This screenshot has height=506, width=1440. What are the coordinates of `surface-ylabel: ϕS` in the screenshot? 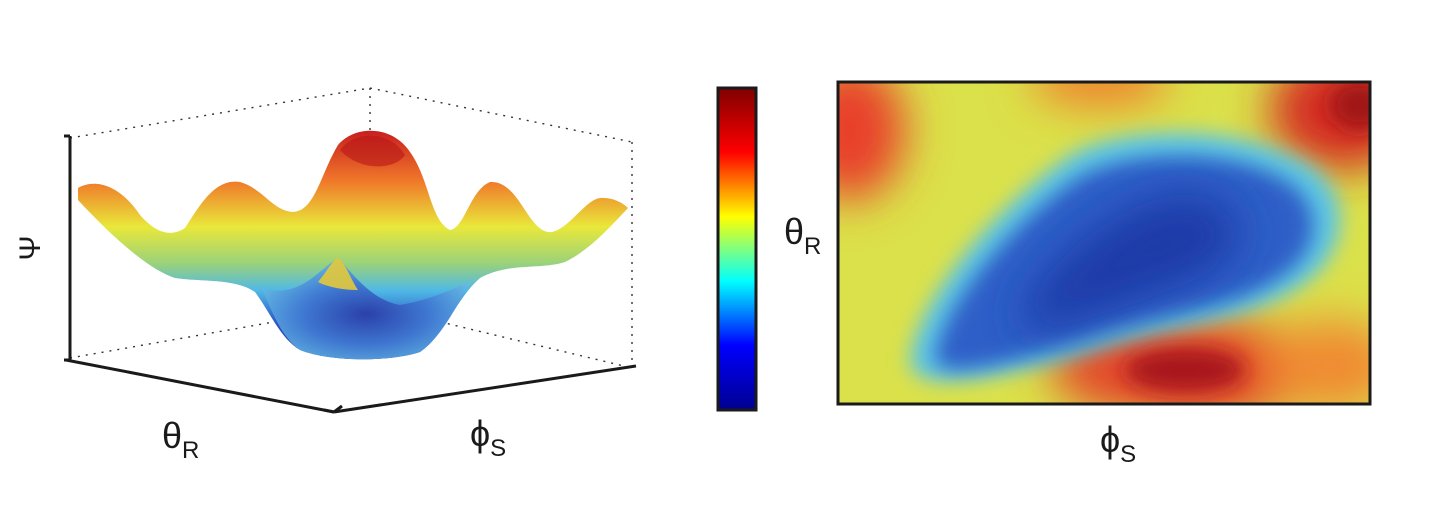 It's located at (488, 437).